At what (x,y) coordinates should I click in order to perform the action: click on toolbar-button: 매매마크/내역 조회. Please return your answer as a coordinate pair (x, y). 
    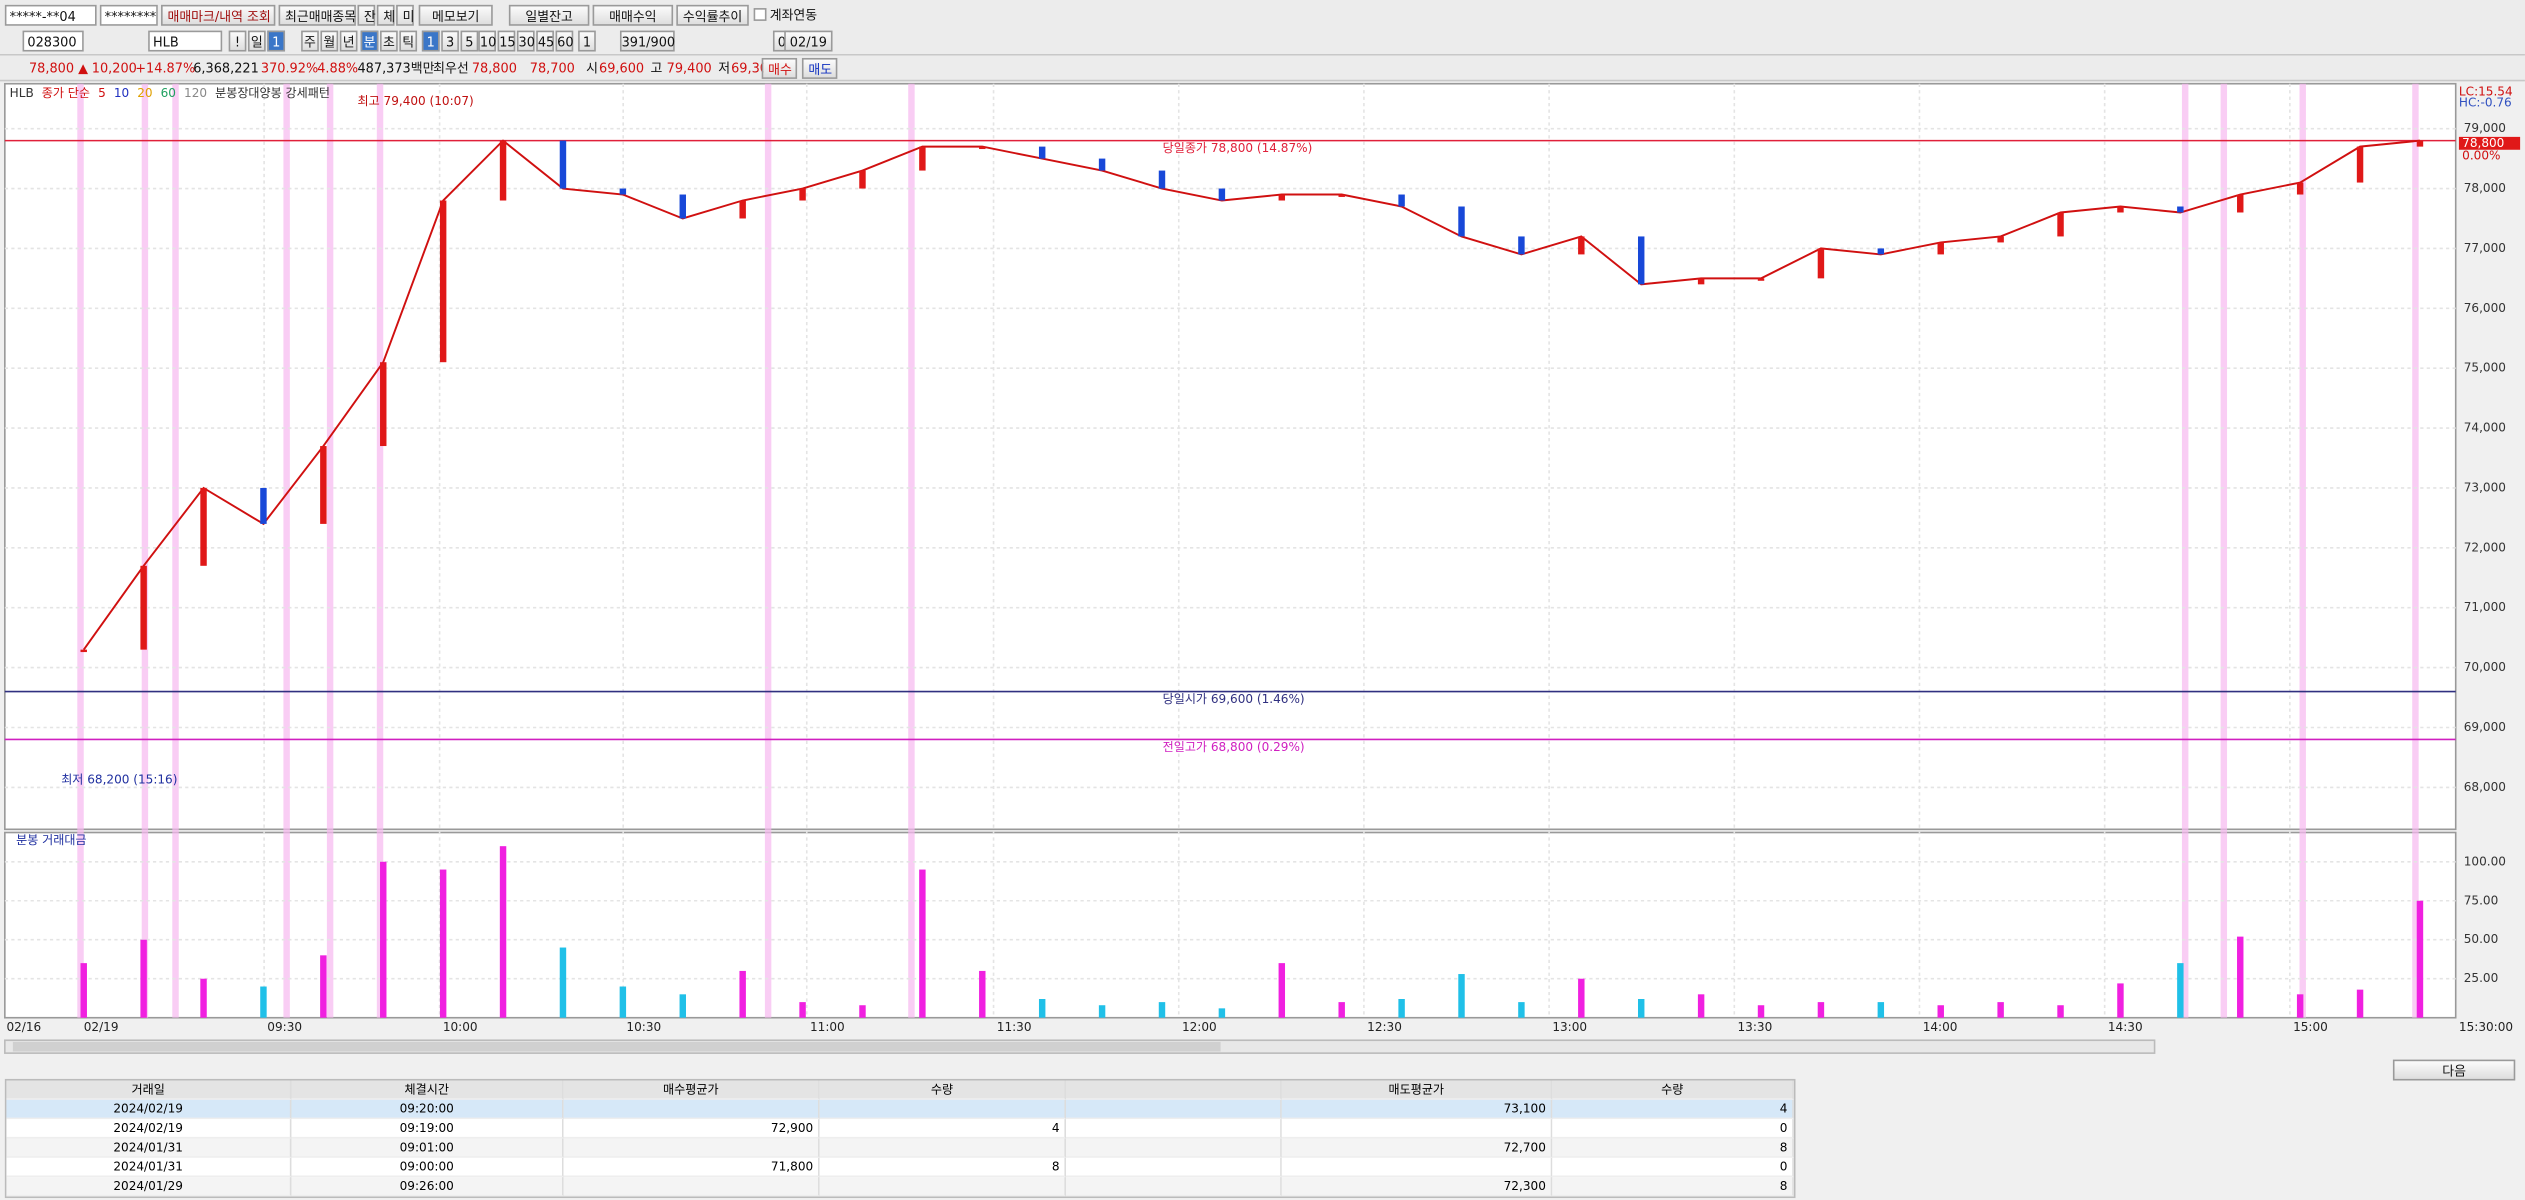
    Looking at the image, I should click on (218, 15).